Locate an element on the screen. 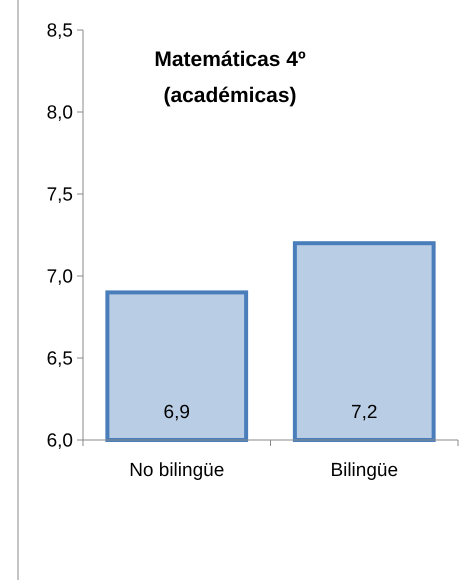  data-label: 7,2 is located at coordinates (364, 412).